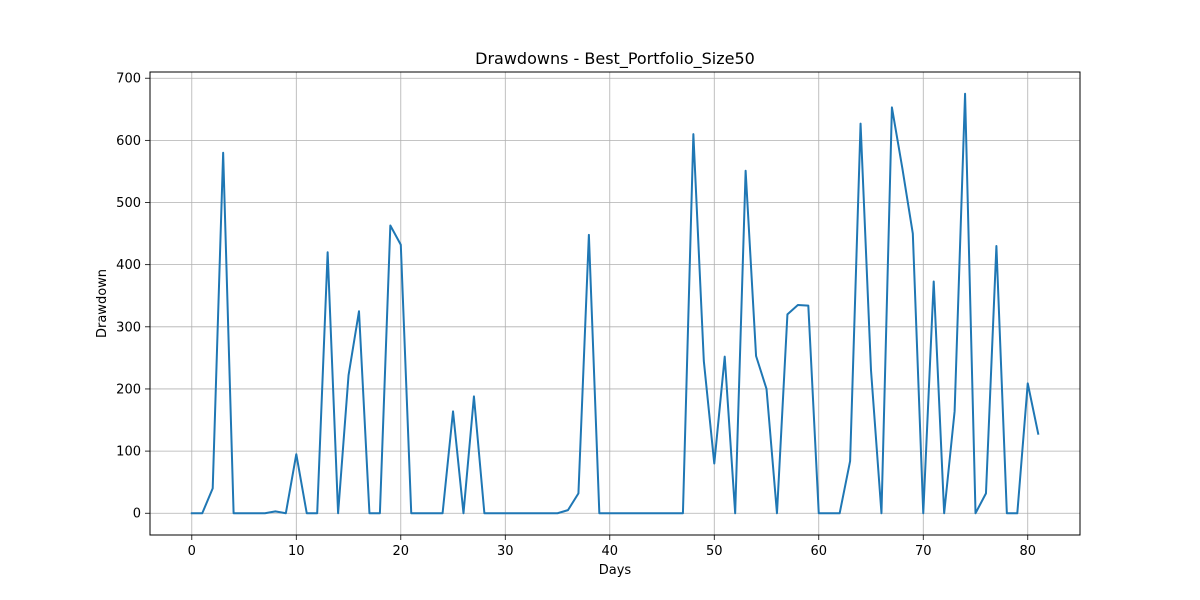  I want to click on y-axis-ticks: 0 100 200 300 400 500 600 700, so click(133, 297).